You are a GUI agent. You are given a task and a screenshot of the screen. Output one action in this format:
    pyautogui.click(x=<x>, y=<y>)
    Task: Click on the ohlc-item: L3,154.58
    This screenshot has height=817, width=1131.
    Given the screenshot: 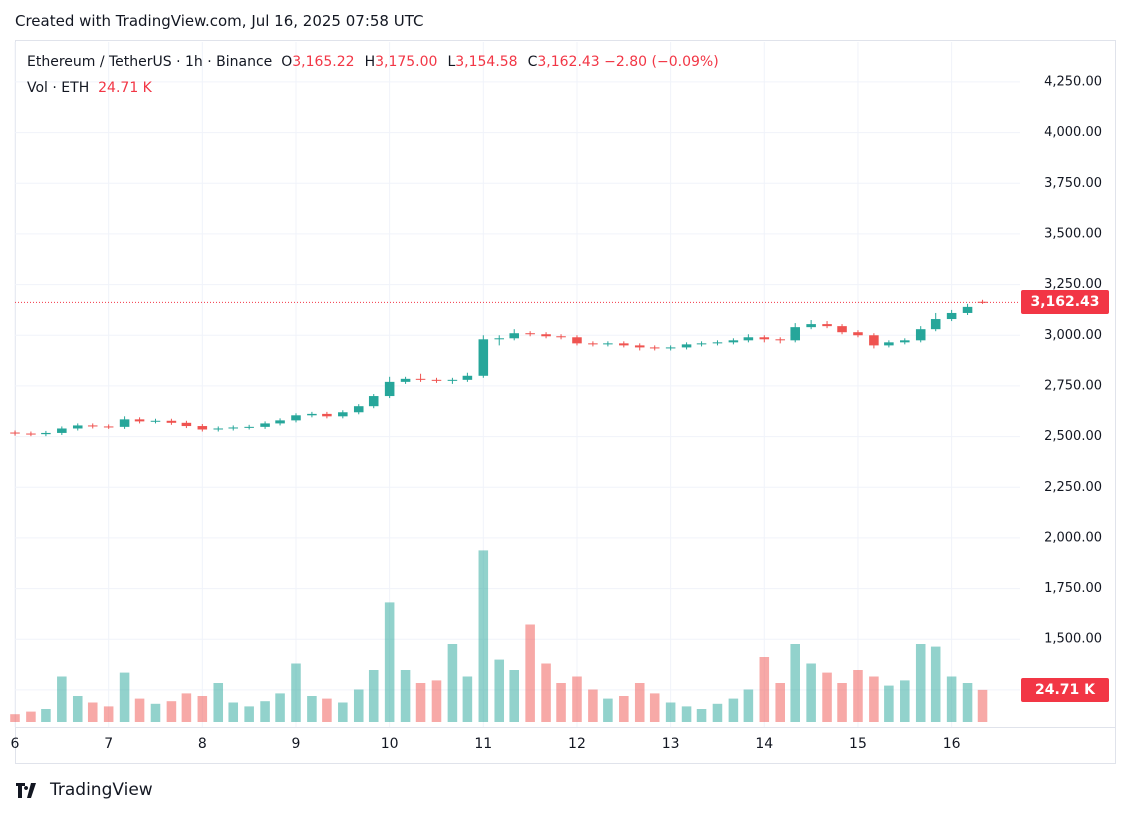 What is the action you would take?
    pyautogui.click(x=482, y=62)
    